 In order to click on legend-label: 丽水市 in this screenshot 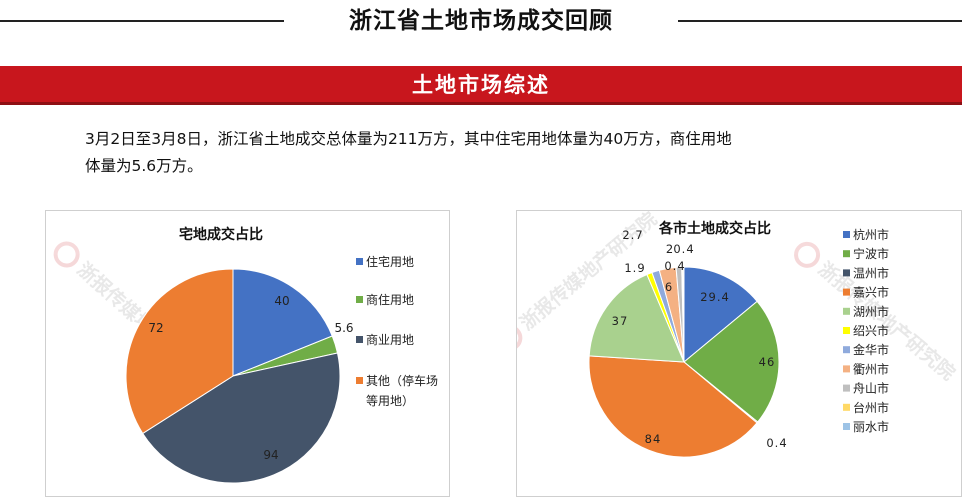, I will do `click(871, 426)`.